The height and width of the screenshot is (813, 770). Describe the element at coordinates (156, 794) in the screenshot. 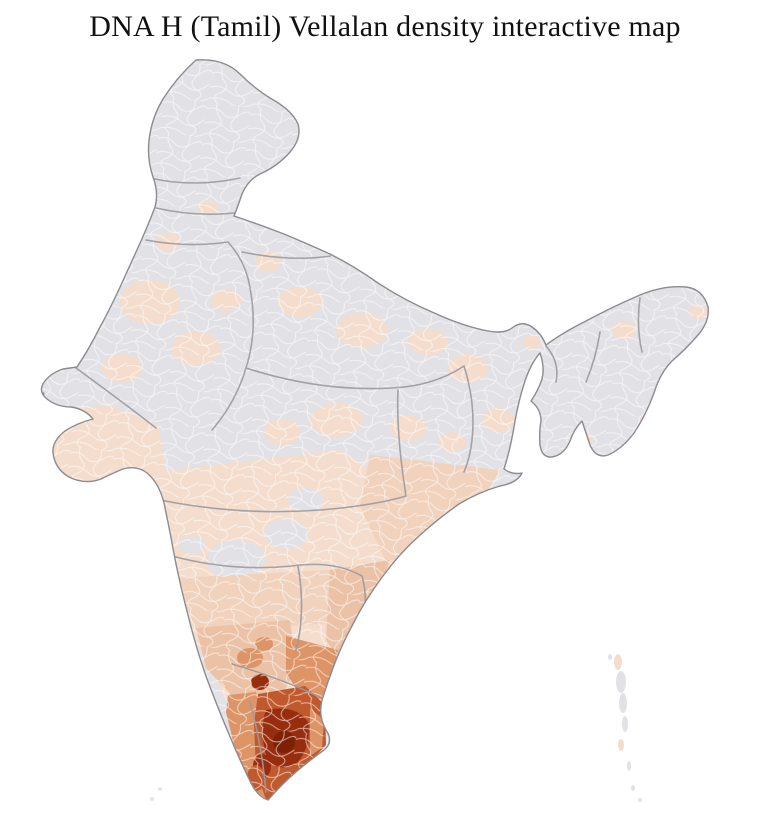

I see `lakshadweep-islands` at that location.